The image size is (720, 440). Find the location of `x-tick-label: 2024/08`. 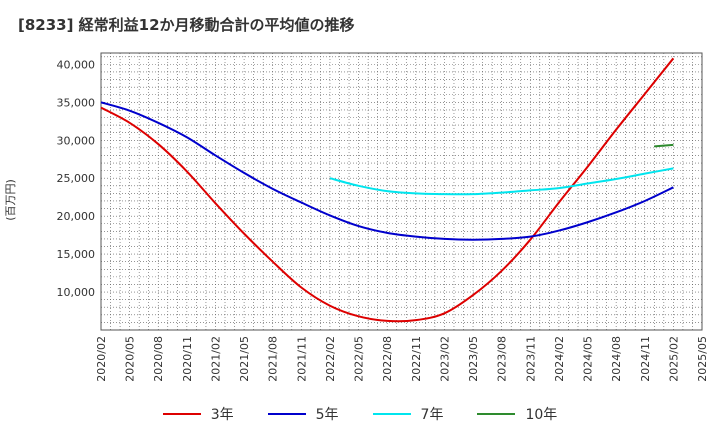

x-tick-label: 2024/08 is located at coordinates (616, 359).